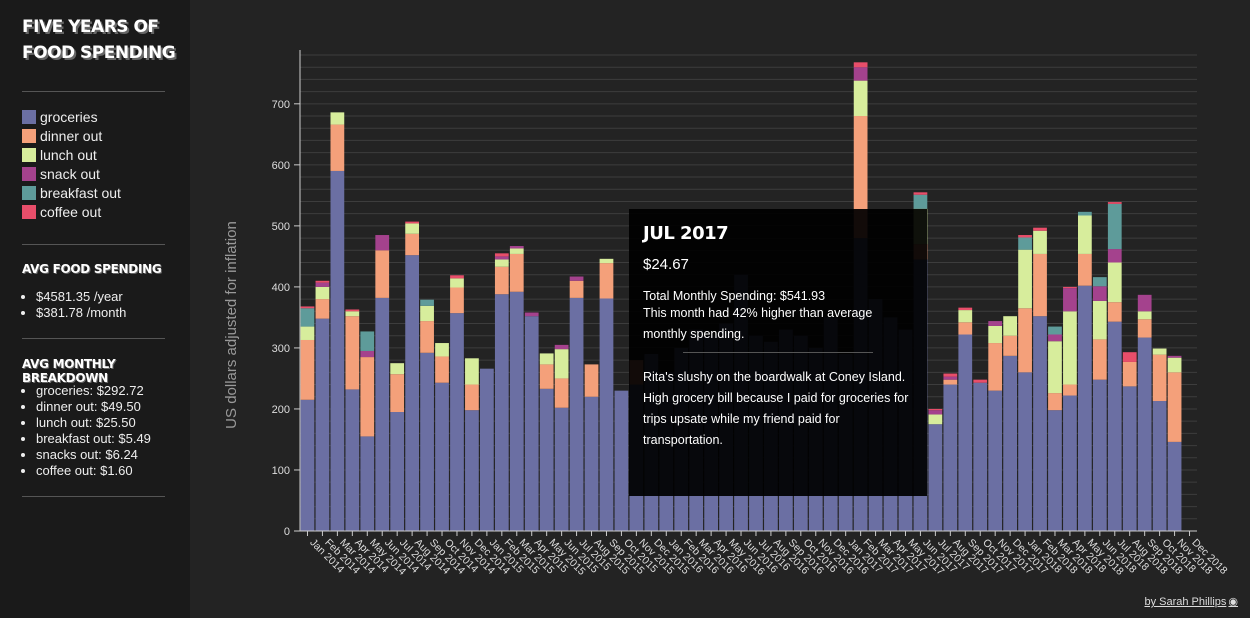 Image resolution: width=1250 pixels, height=618 pixels. I want to click on legend-label: coffee out, so click(71, 211).